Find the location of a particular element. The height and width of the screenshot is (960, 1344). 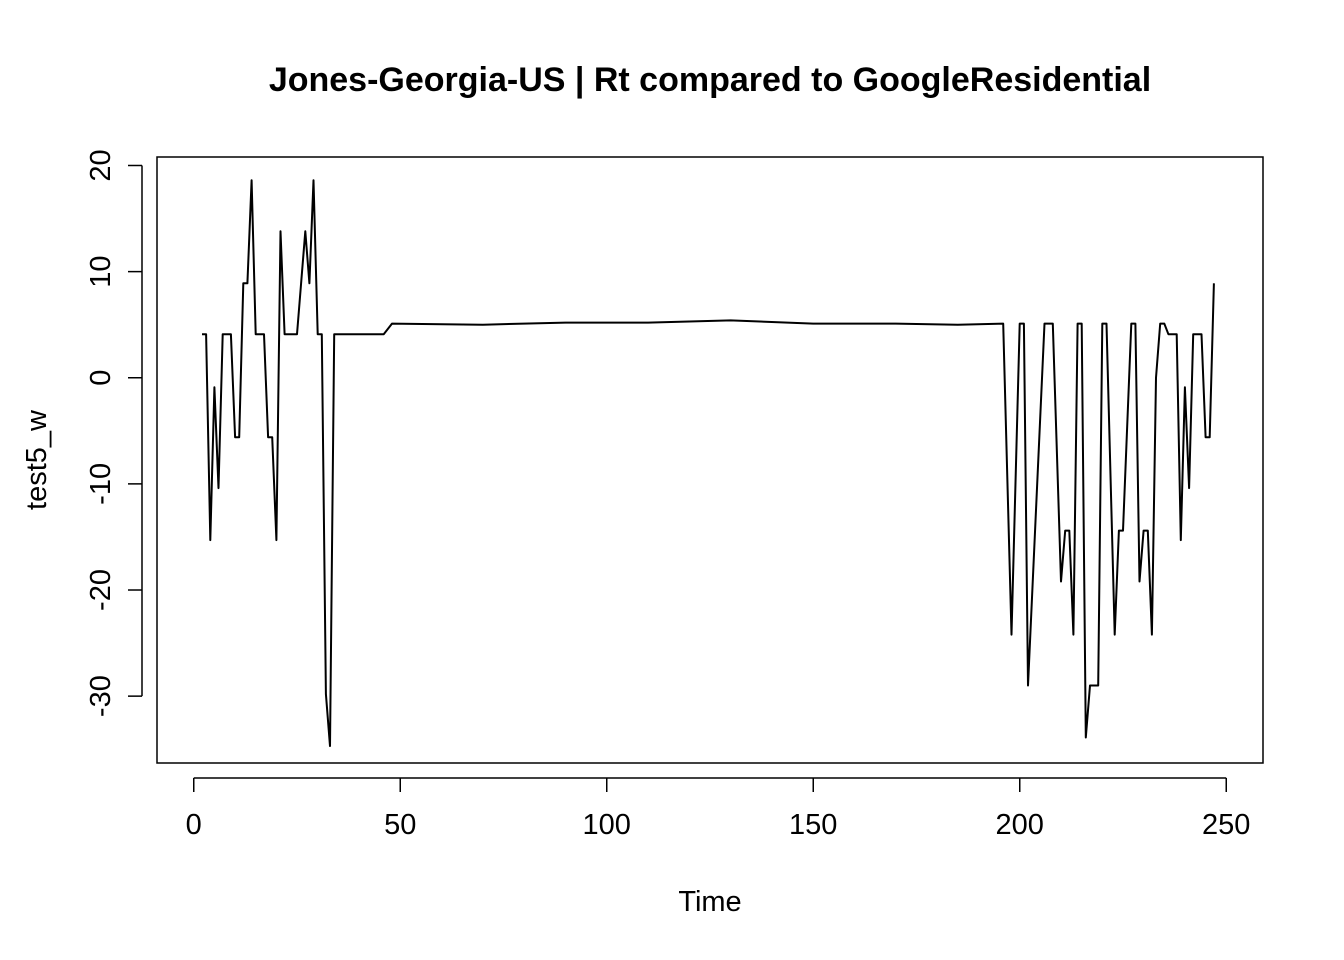

y-tick-label: 0 is located at coordinates (101, 378).